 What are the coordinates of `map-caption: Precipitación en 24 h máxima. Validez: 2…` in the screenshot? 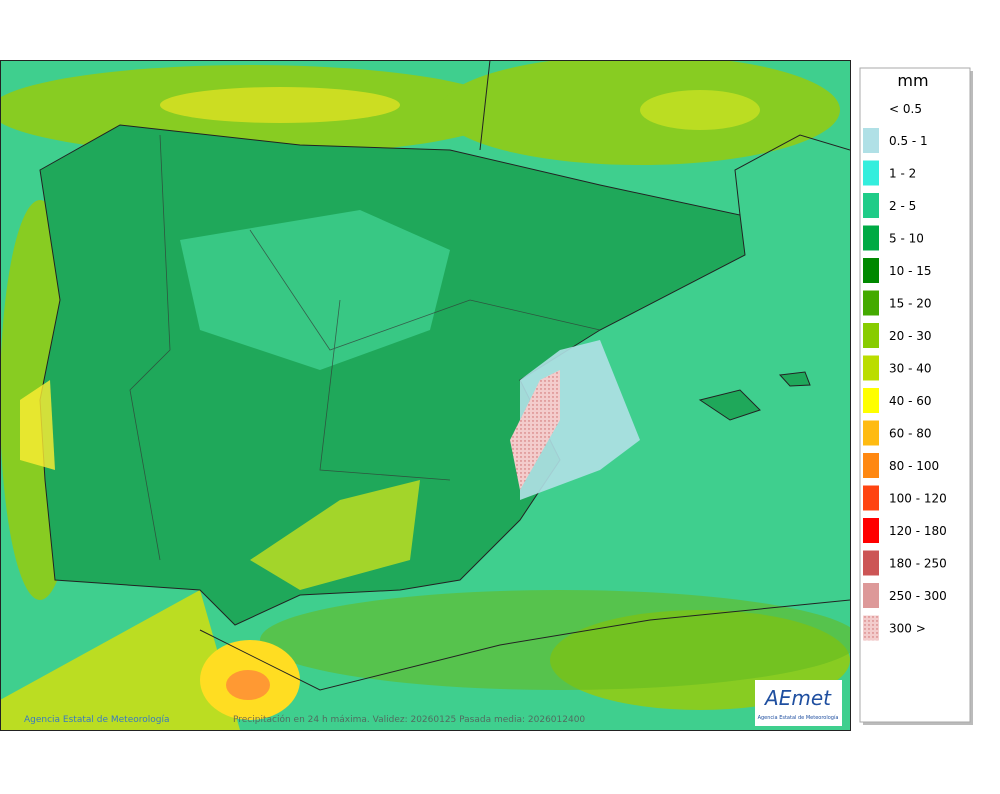 It's located at (409, 719).